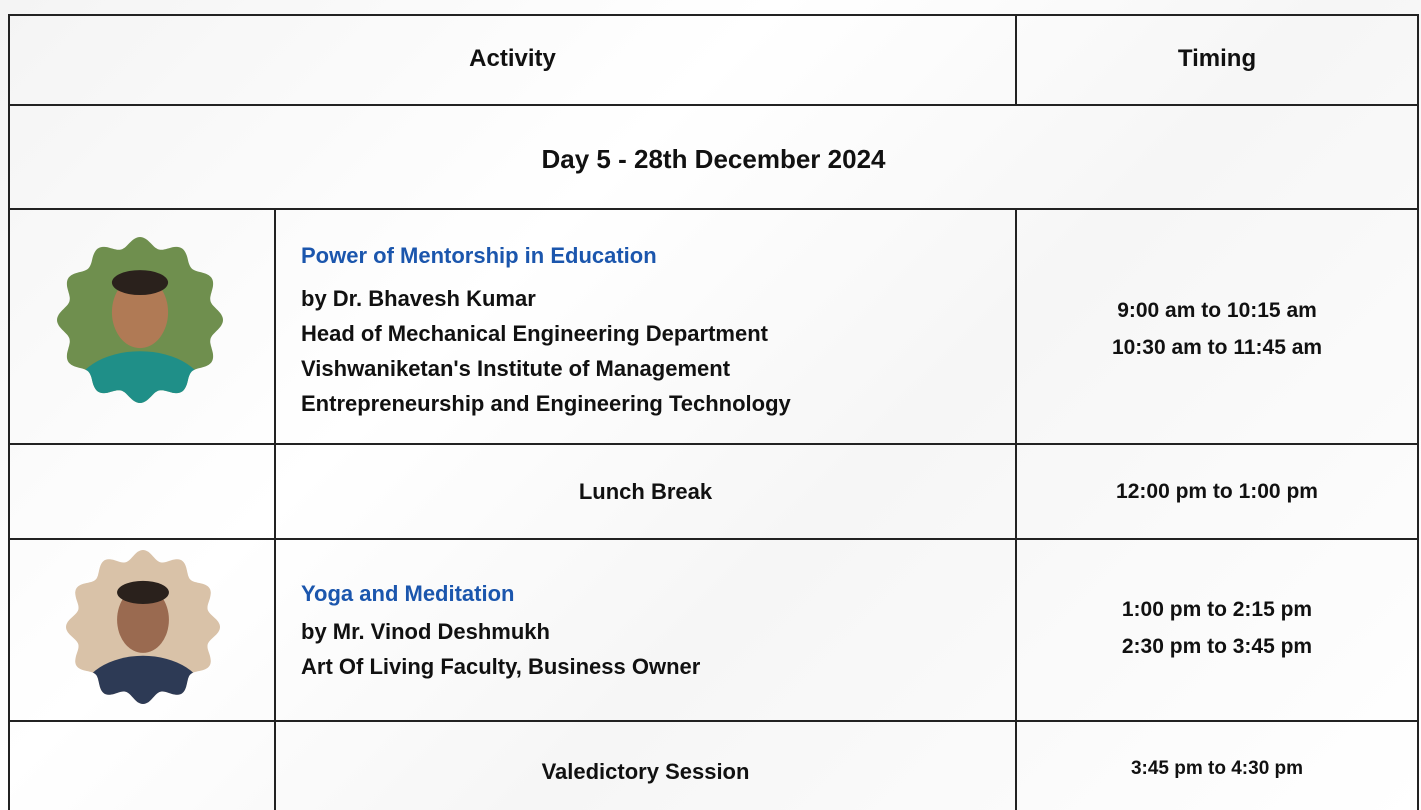 Image resolution: width=1421 pixels, height=810 pixels. I want to click on activity: Valedictory Session, so click(645, 771).